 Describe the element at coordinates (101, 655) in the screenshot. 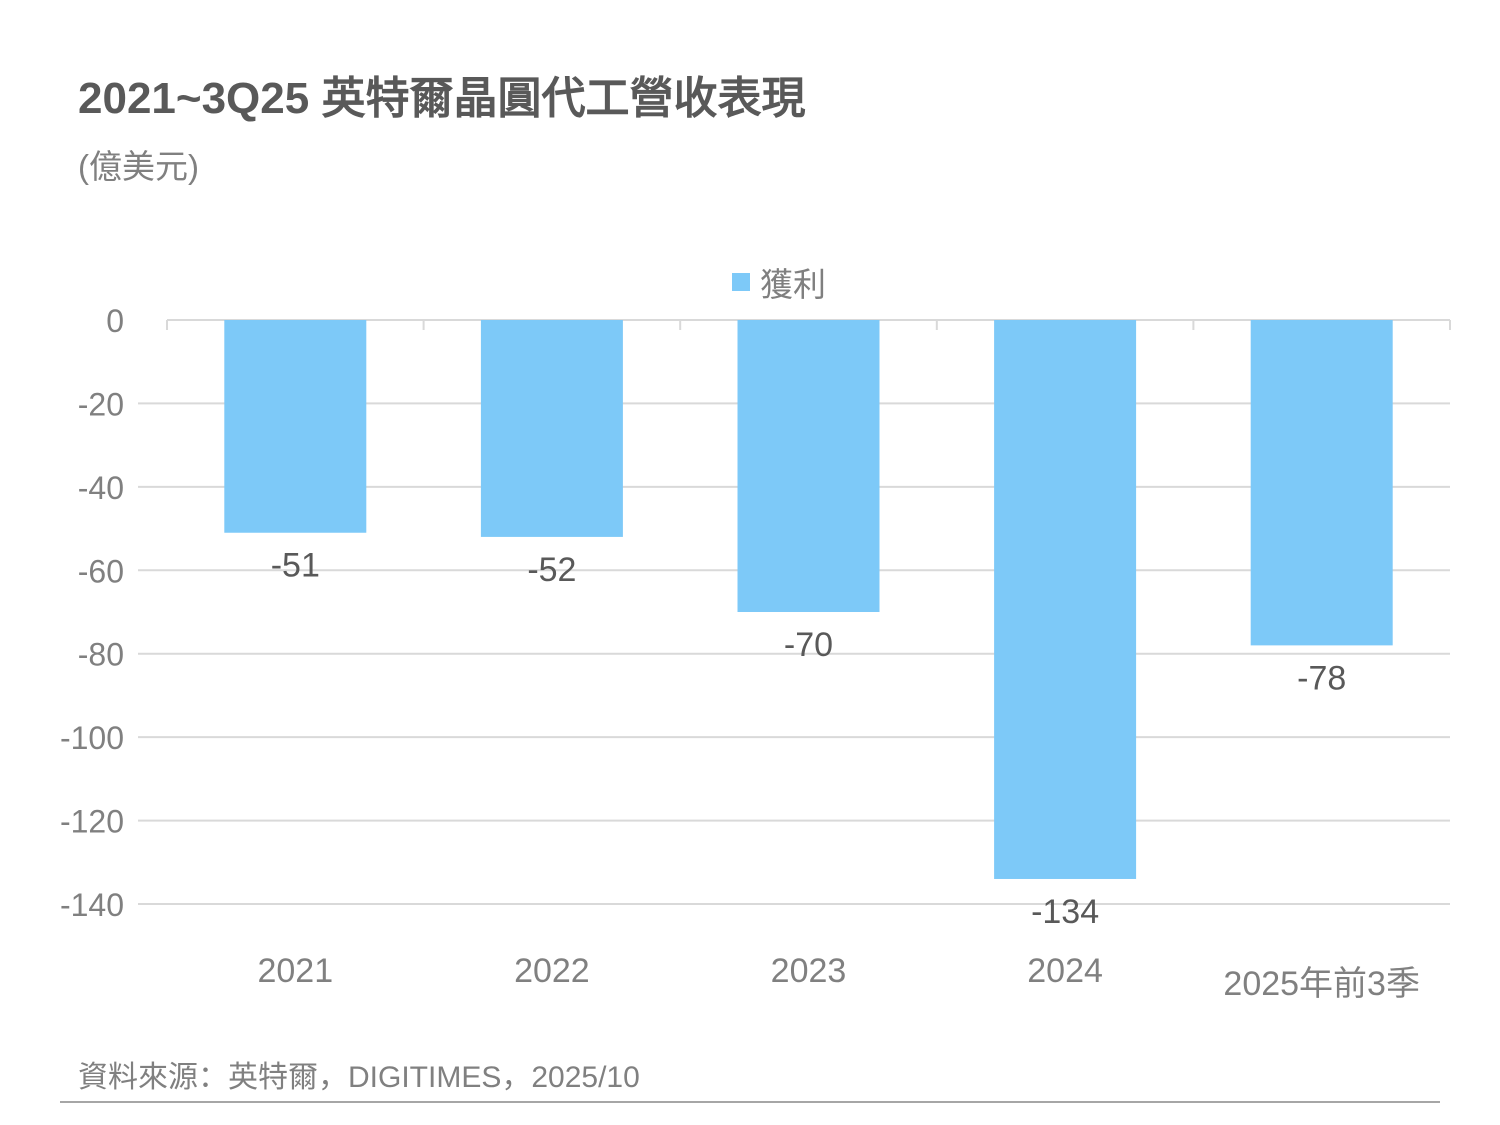

I see `y-tick-label: -80` at that location.